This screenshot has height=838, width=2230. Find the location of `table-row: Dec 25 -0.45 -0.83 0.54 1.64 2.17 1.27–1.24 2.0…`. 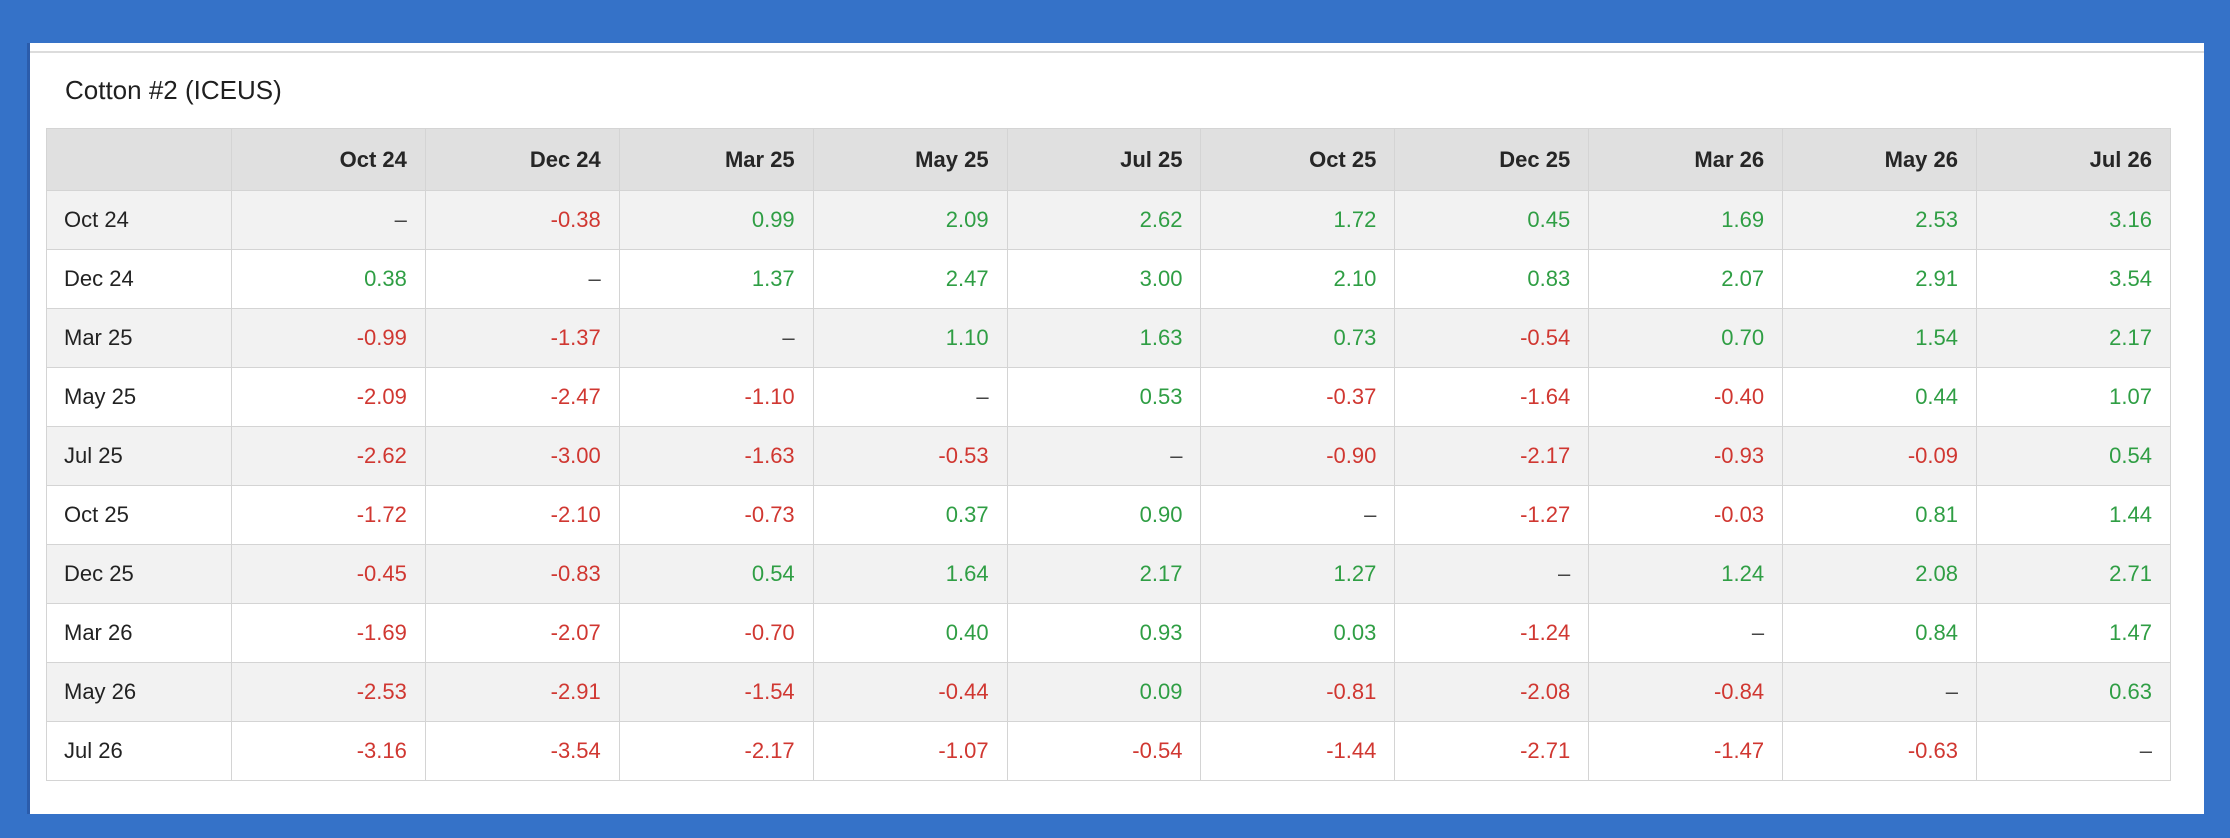

table-row: Dec 25 -0.45 -0.83 0.54 1.64 2.17 1.27–1.24 2.0… is located at coordinates (1108, 574).